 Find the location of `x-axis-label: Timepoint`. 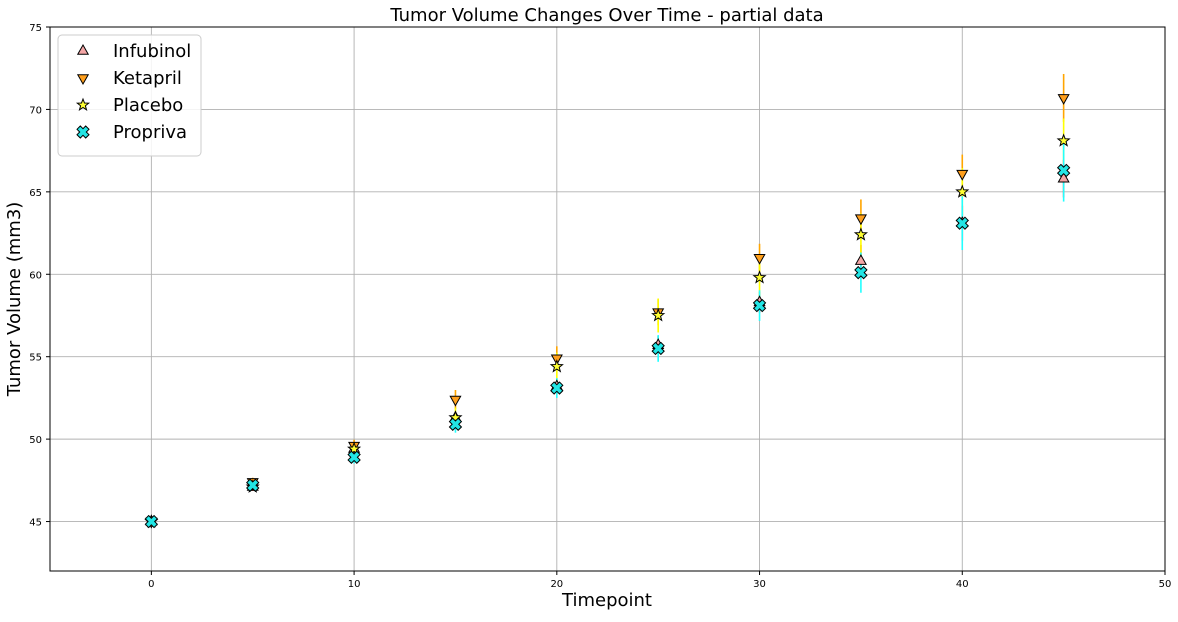

x-axis-label: Timepoint is located at coordinates (606, 600).